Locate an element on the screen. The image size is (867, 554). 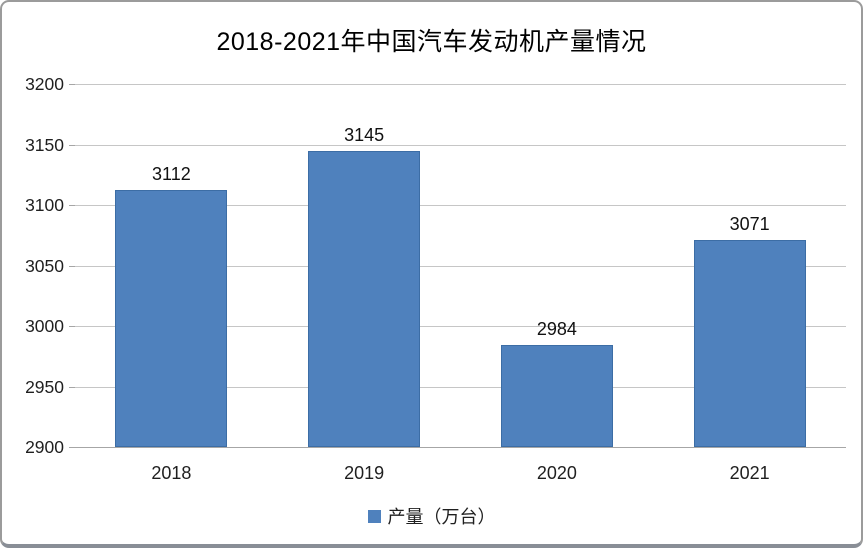
y-axis-tick-label: 3100 is located at coordinates (44, 205).